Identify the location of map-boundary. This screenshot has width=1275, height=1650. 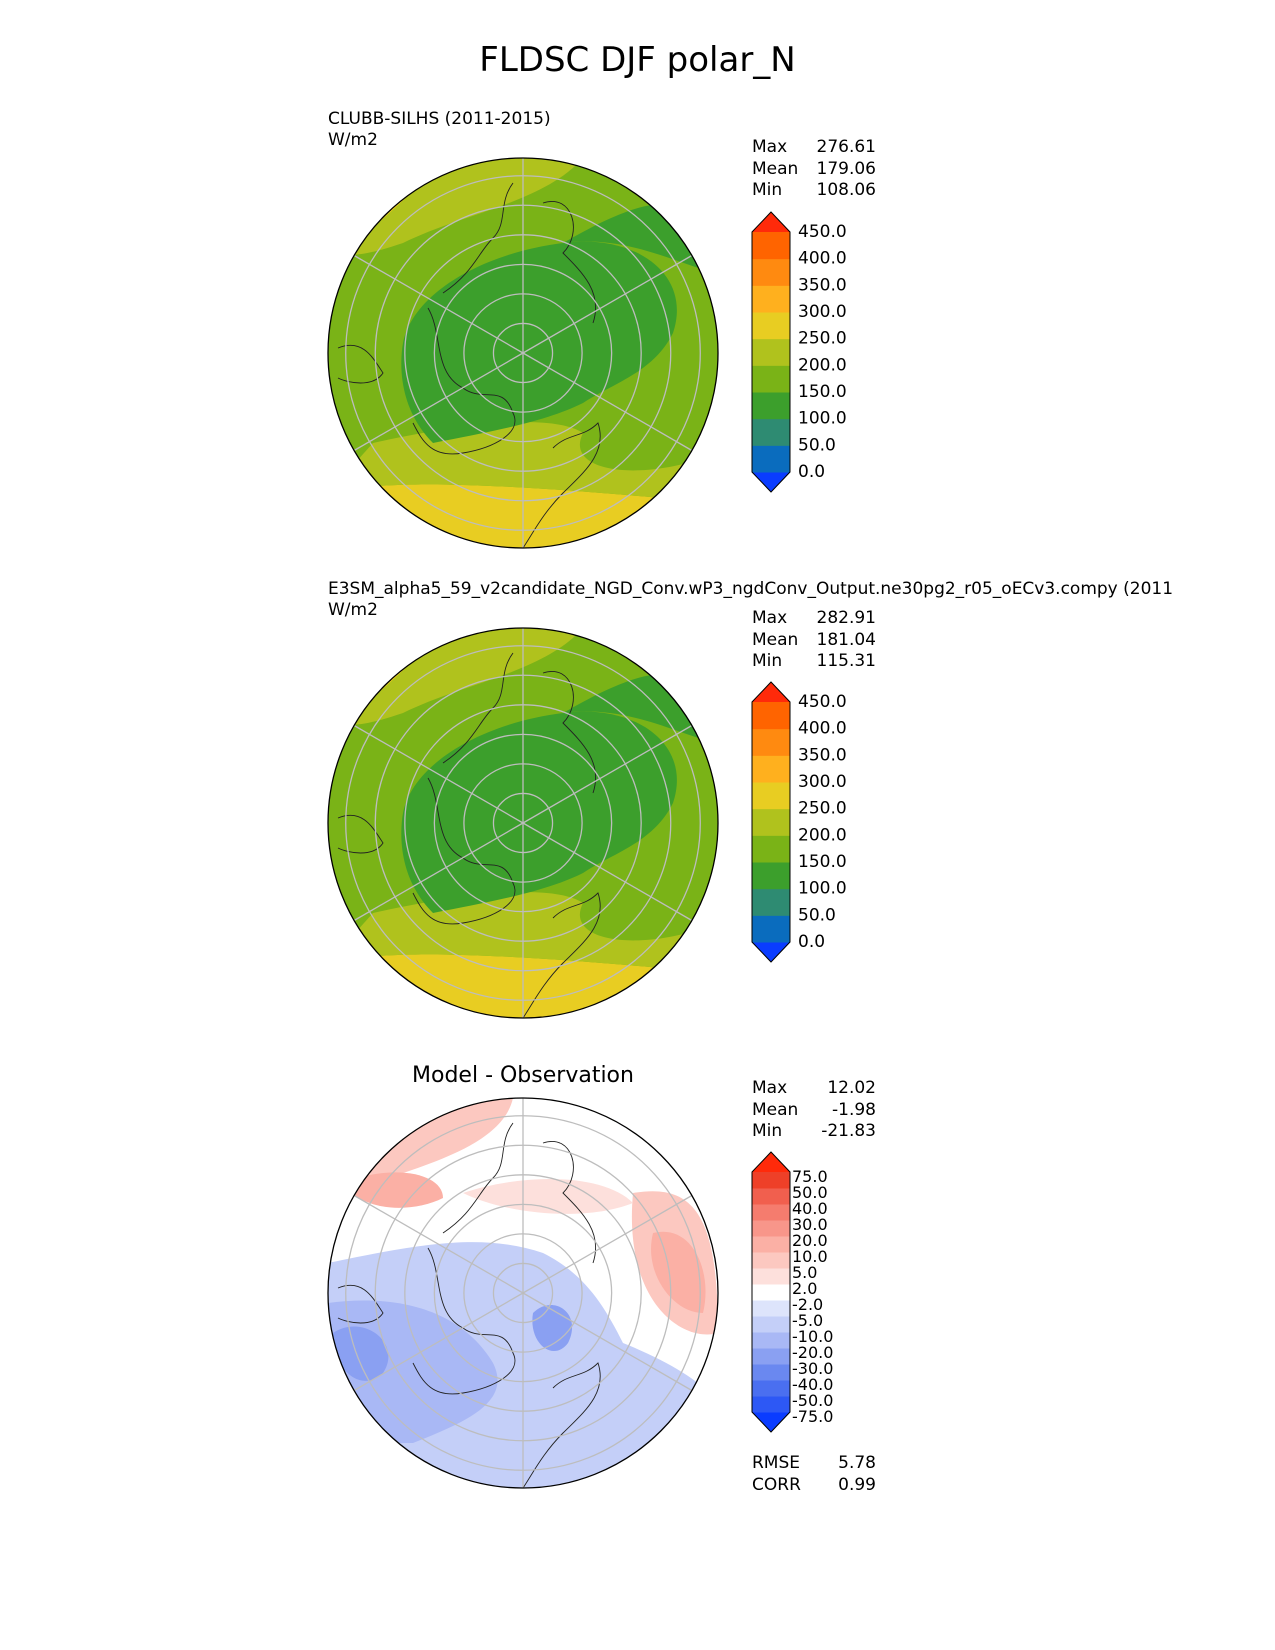
(523, 353).